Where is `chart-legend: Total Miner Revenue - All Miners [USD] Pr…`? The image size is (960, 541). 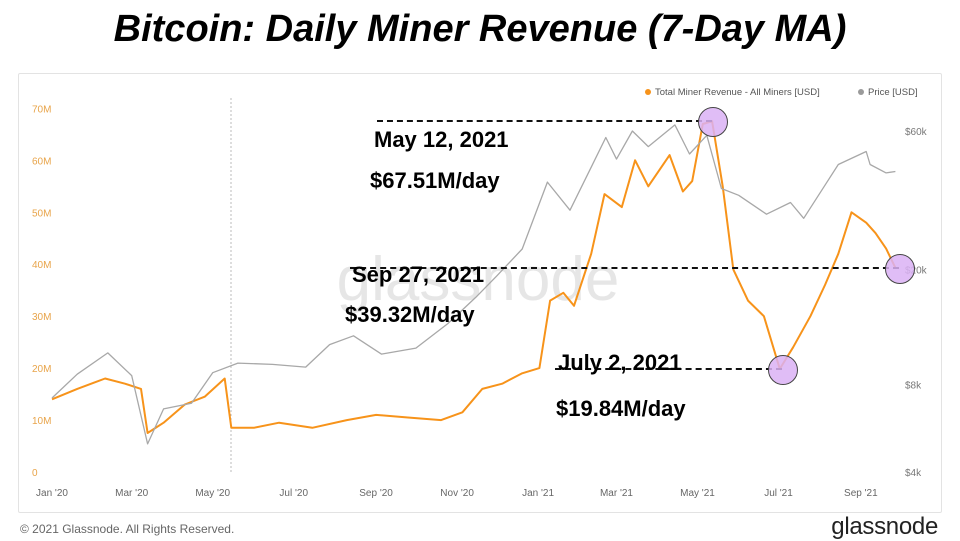 chart-legend: Total Miner Revenue - All Miners [USD] Pr… is located at coordinates (781, 92).